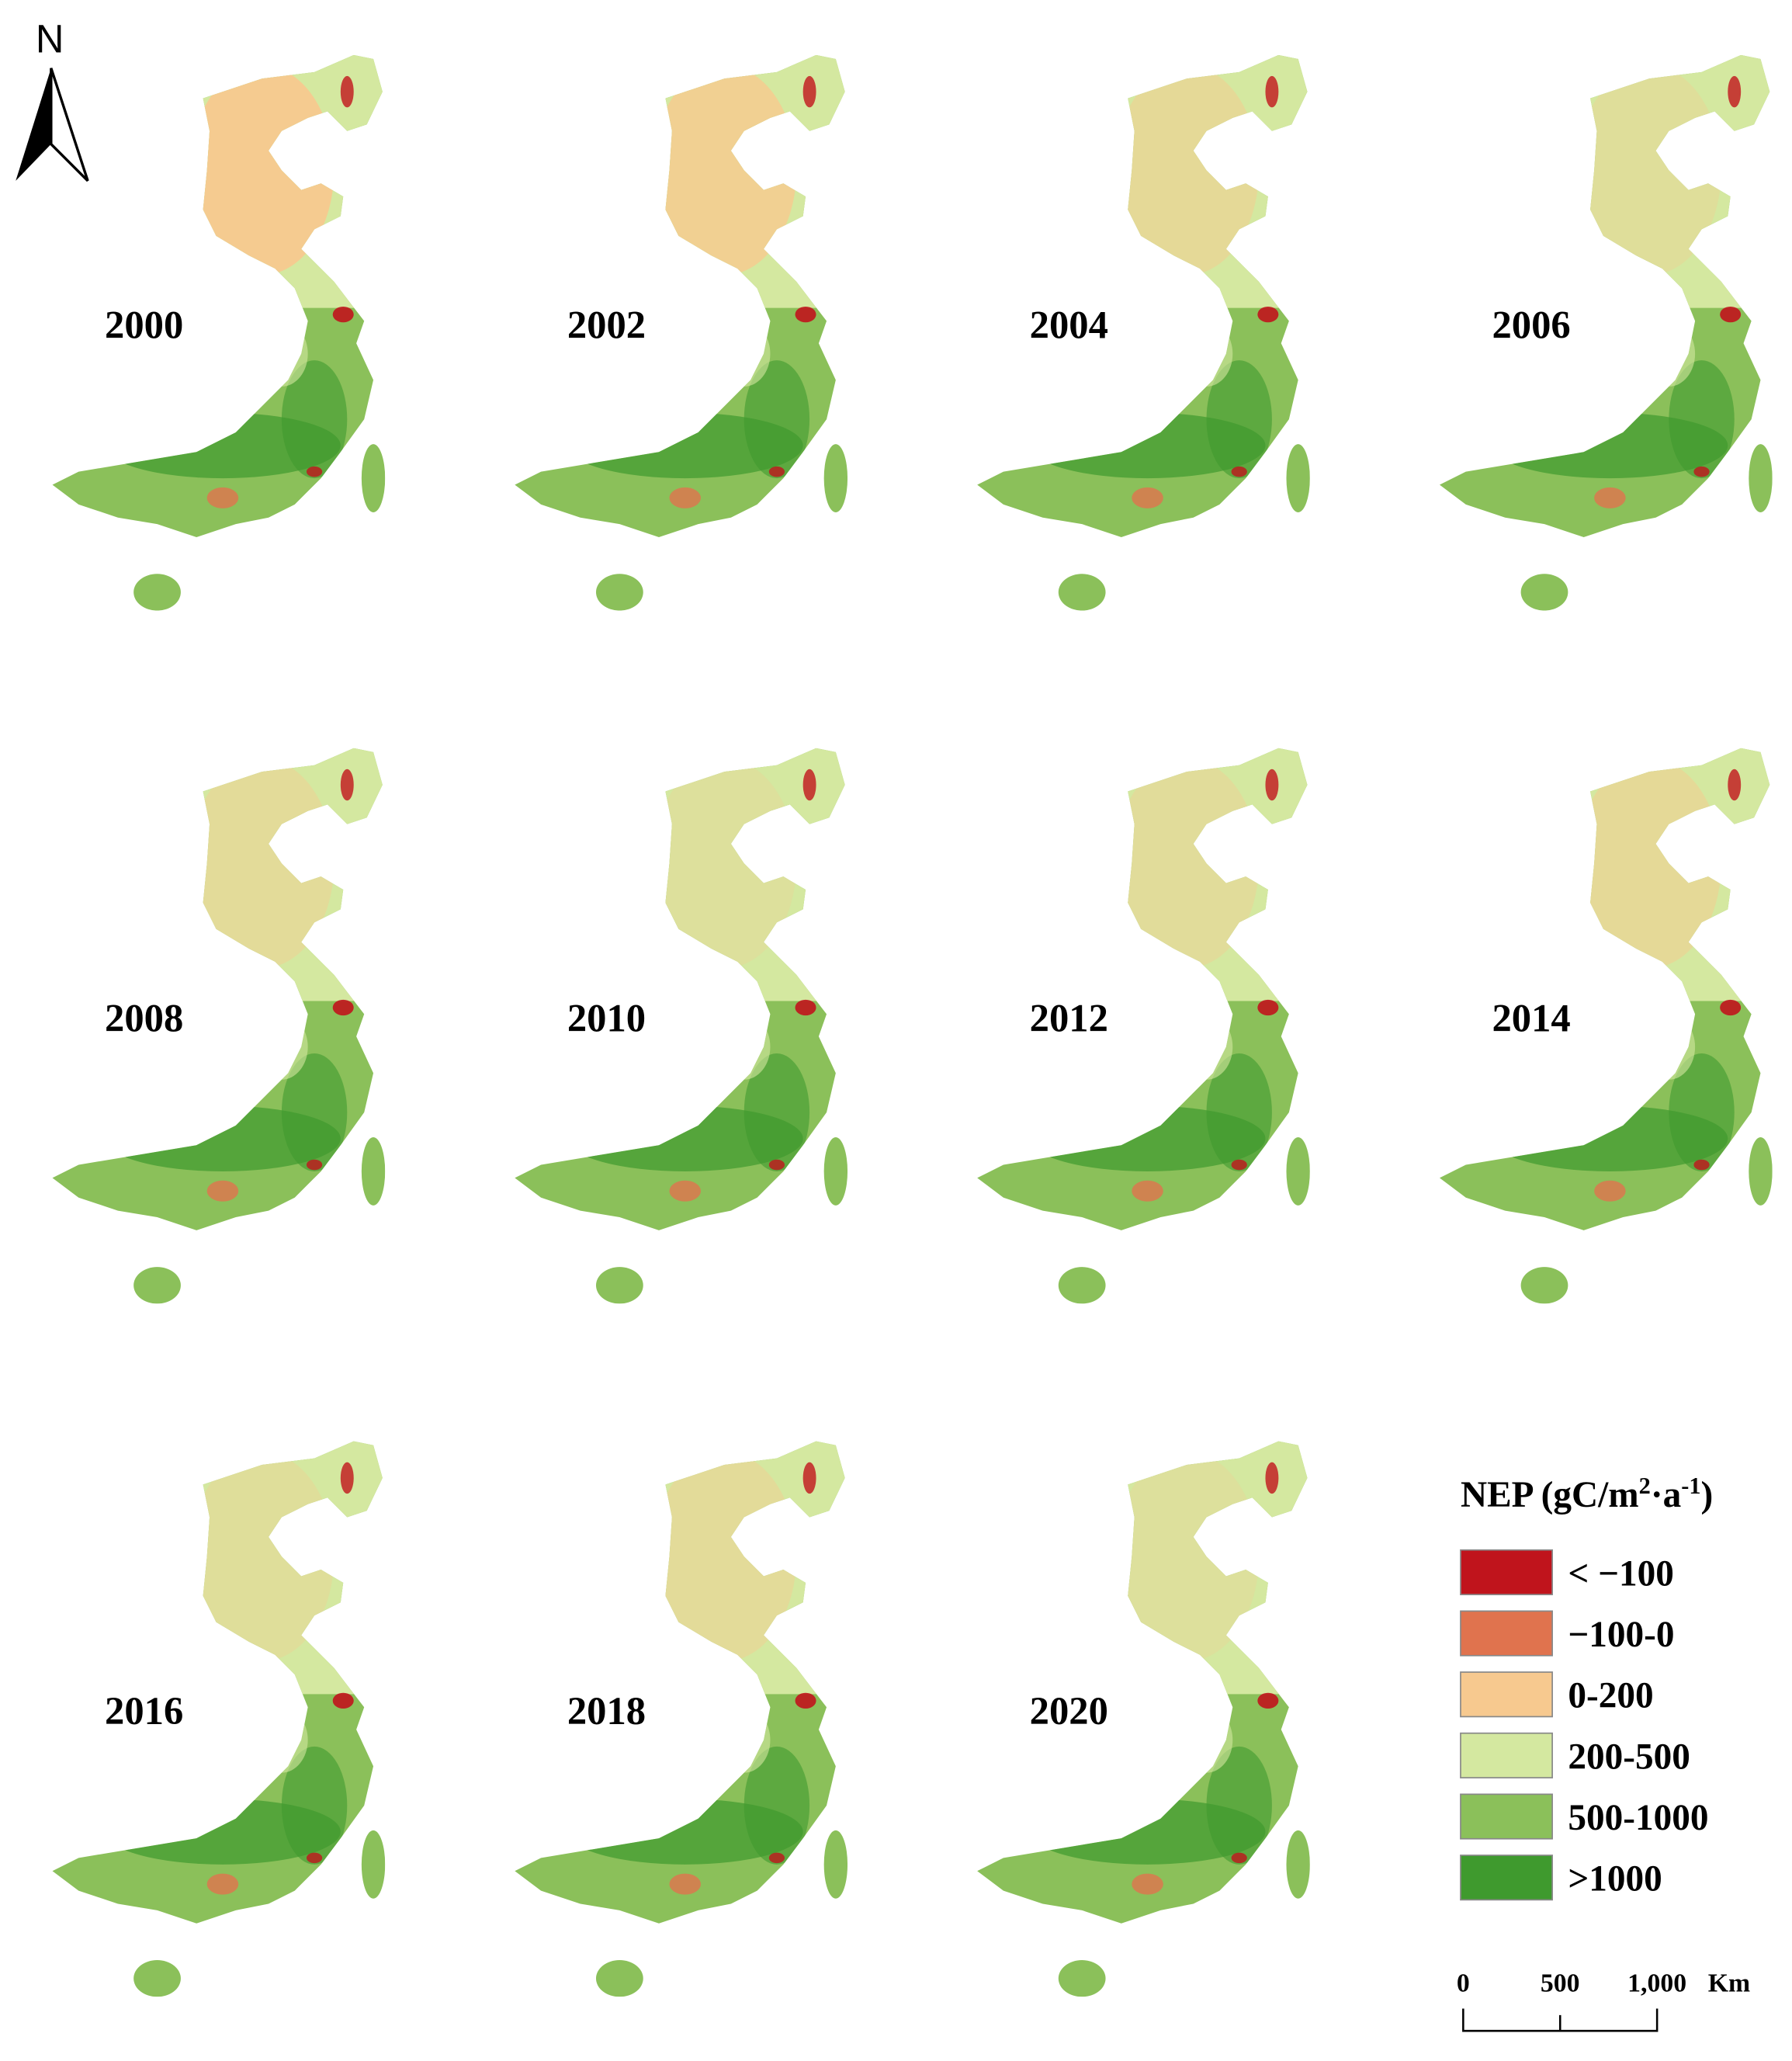  What do you see at coordinates (1560, 1983) in the screenshot?
I see `scale-label: 500` at bounding box center [1560, 1983].